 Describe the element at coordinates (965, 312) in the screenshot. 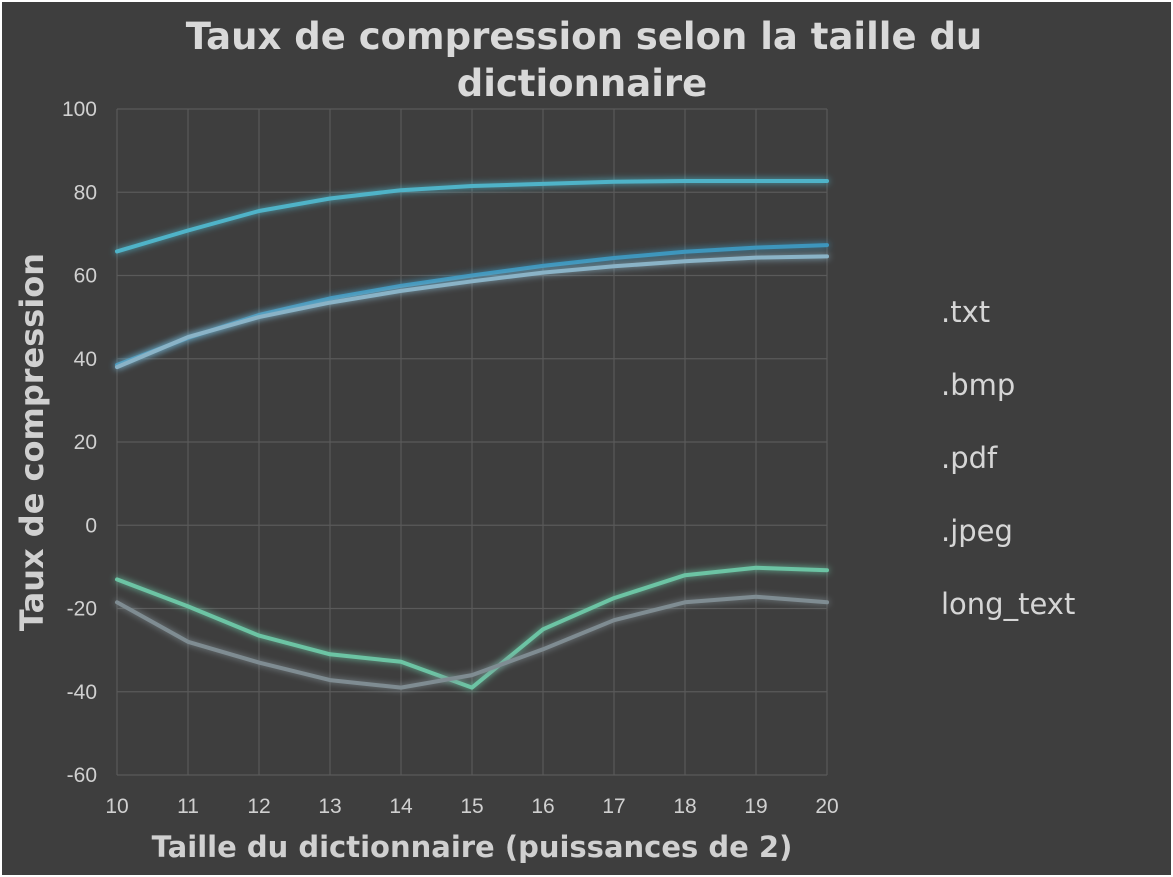

I see `legend-label: .txt` at that location.